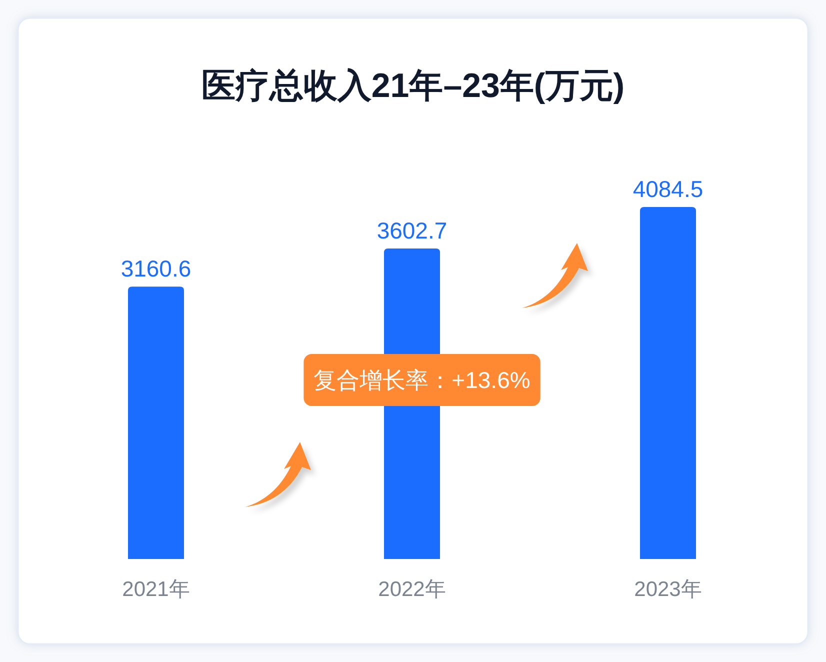 This screenshot has width=826, height=662. Describe the element at coordinates (668, 189) in the screenshot. I see `data-label: 4084.5` at that location.